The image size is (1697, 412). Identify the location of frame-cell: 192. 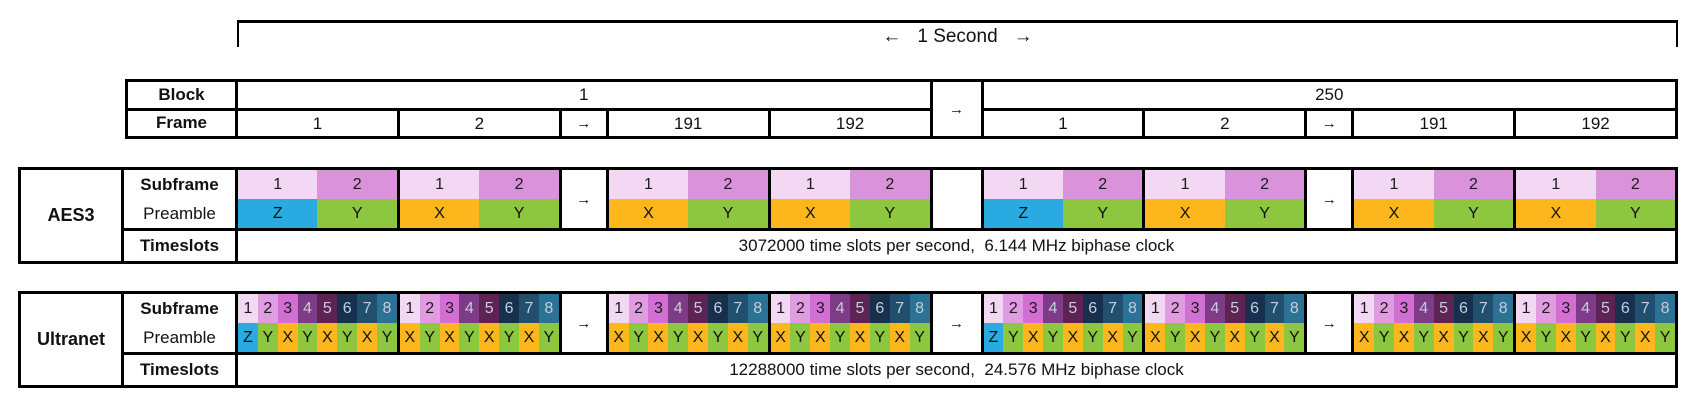
(1595, 123).